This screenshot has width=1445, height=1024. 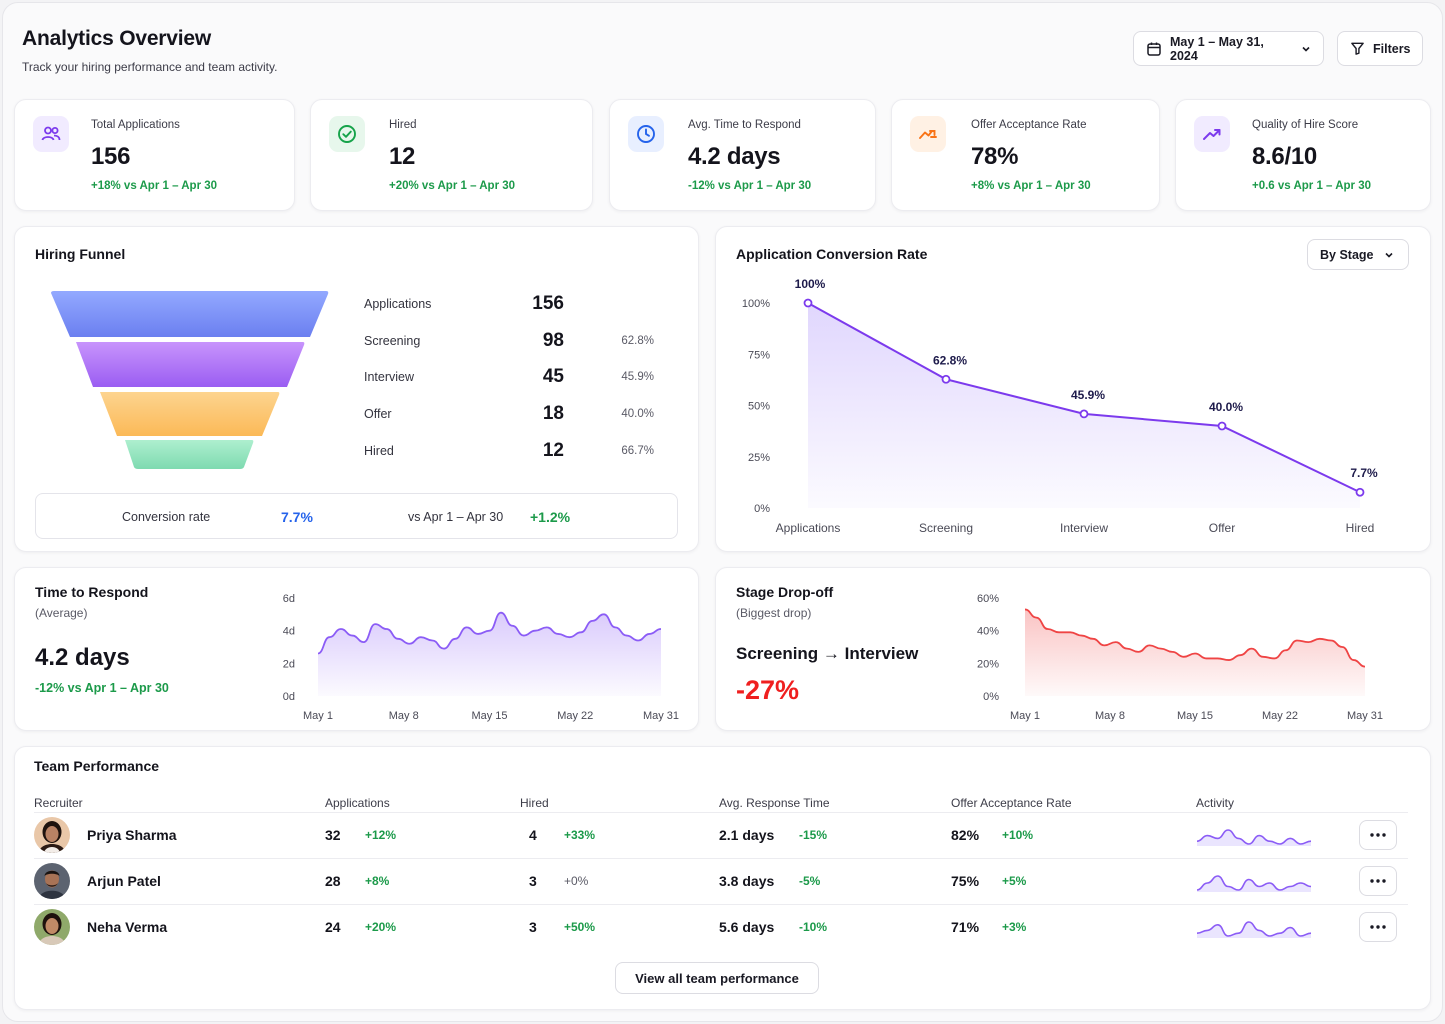 I want to click on dropdown-label: By Stage, so click(x=1347, y=254).